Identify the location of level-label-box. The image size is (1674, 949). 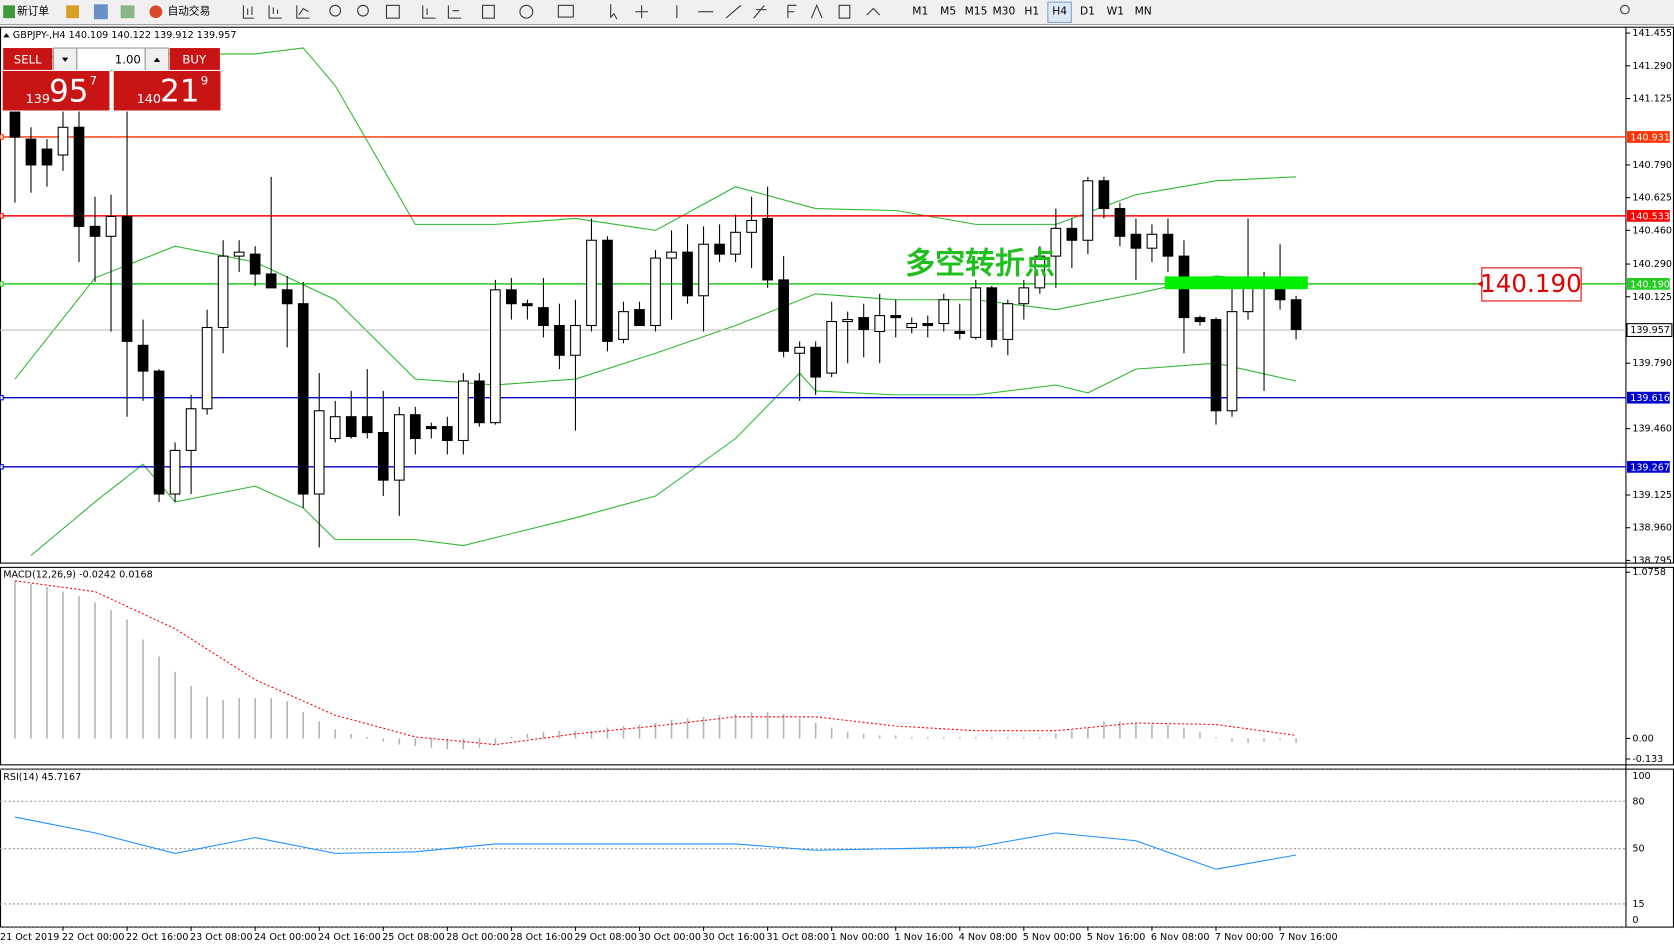
(1648, 466).